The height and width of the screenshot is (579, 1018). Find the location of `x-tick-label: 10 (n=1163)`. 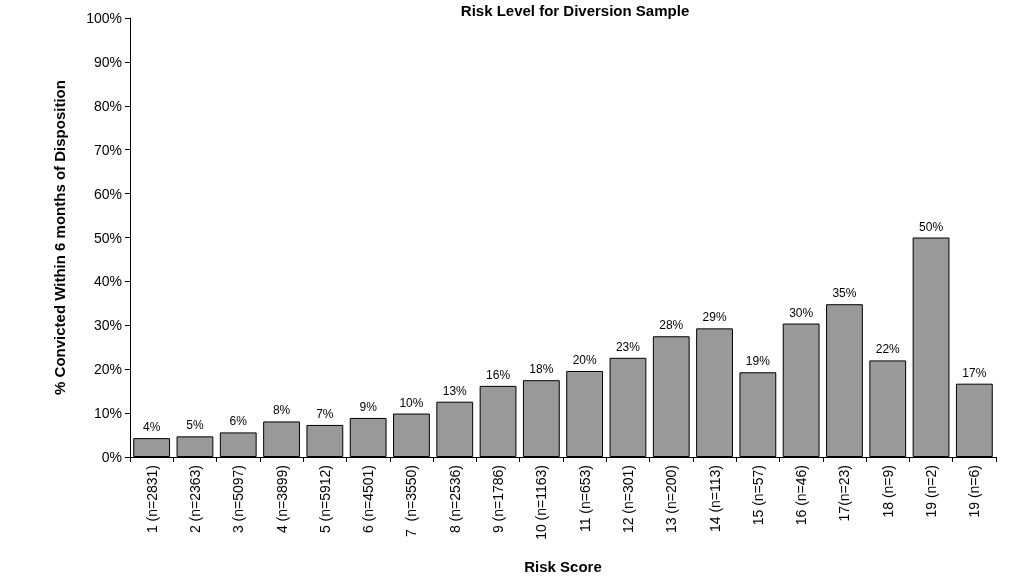

x-tick-label: 10 (n=1163) is located at coordinates (541, 502).